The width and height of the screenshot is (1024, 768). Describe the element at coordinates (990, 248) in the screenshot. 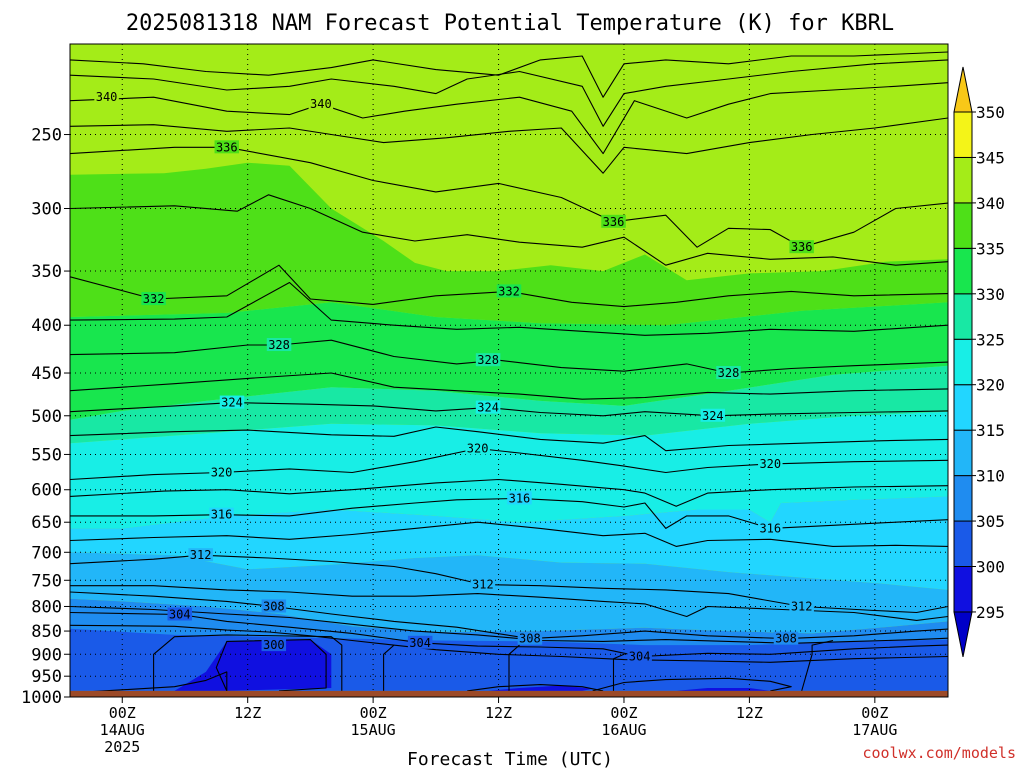

I see `colorbar-tick-label: 335` at that location.